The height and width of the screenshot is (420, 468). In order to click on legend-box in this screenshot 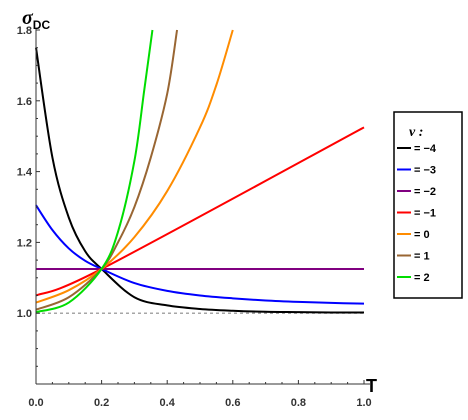, I will do `click(428, 205)`.